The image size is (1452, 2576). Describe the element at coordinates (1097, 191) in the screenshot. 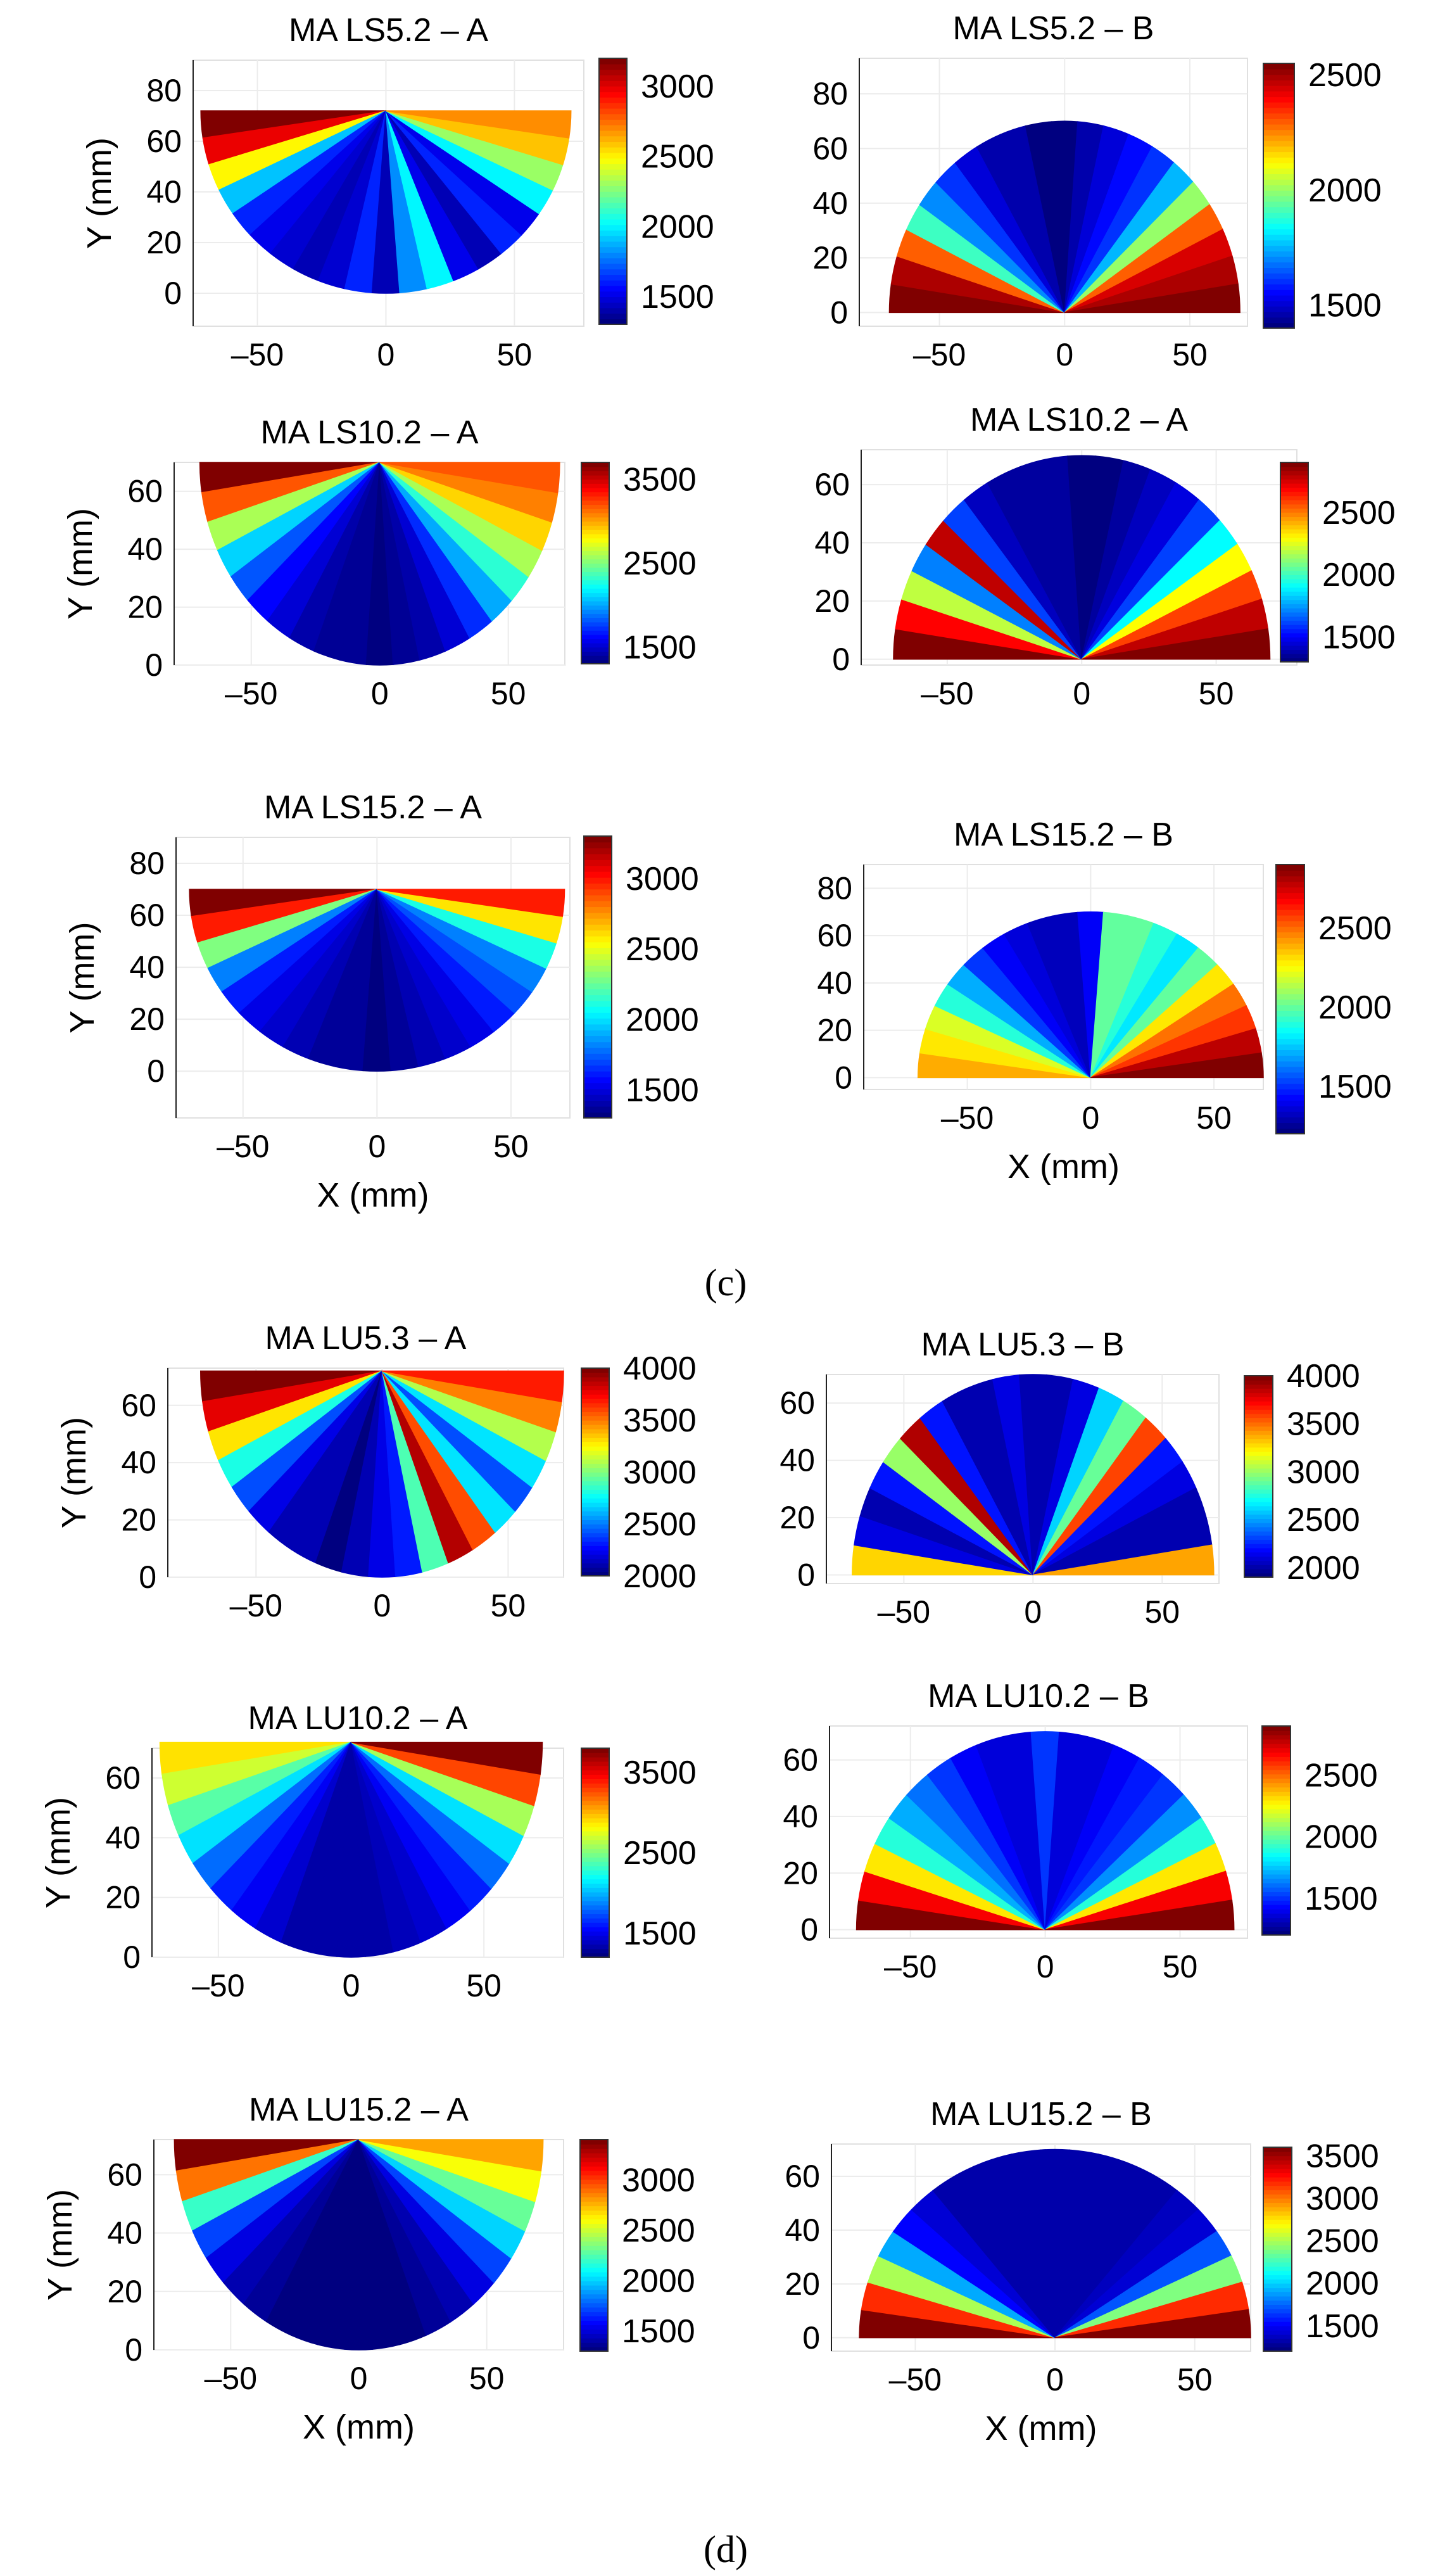

I see `chart-panel-2: MA LS5.2 – B –50 0 50 0 20 40 60 80 1500 2000 2500` at that location.